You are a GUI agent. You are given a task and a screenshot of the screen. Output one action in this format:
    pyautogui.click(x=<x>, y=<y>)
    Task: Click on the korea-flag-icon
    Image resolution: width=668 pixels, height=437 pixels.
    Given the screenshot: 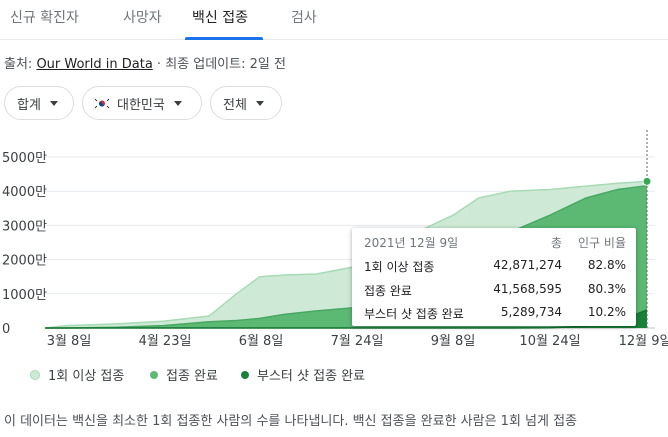 What is the action you would take?
    pyautogui.click(x=102, y=103)
    